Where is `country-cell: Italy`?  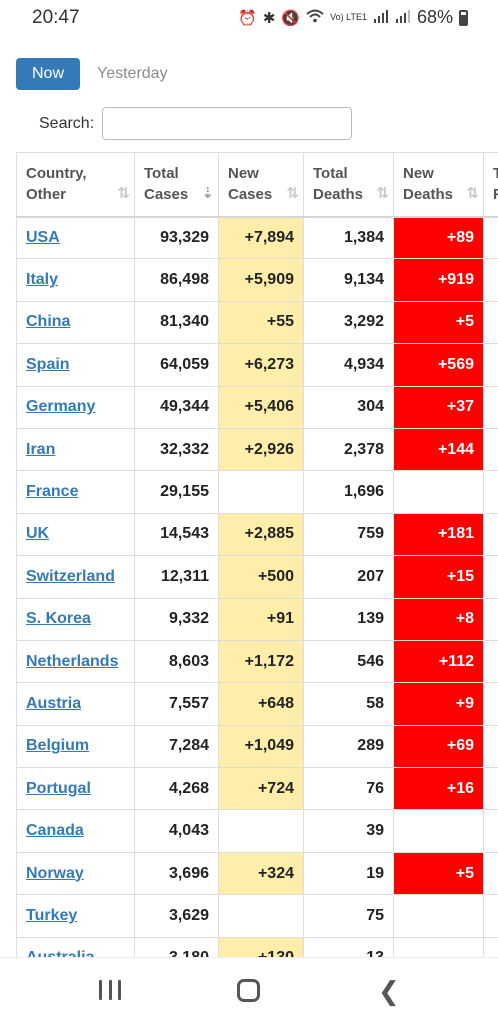
country-cell: Italy is located at coordinates (75, 280).